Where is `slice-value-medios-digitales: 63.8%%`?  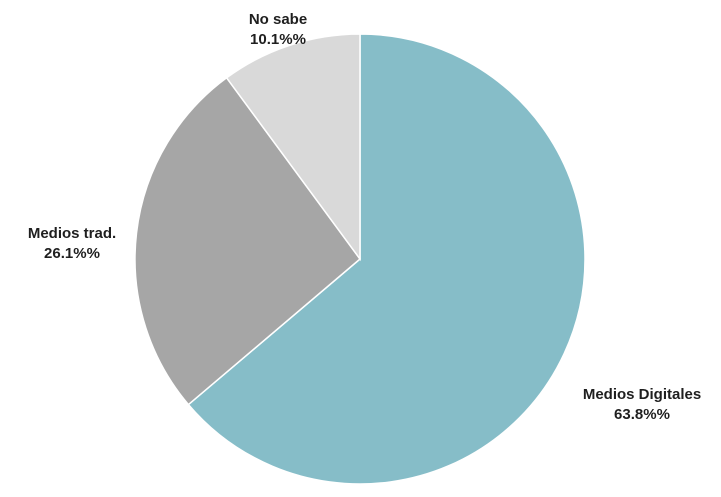 slice-value-medios-digitales: 63.8%% is located at coordinates (642, 414).